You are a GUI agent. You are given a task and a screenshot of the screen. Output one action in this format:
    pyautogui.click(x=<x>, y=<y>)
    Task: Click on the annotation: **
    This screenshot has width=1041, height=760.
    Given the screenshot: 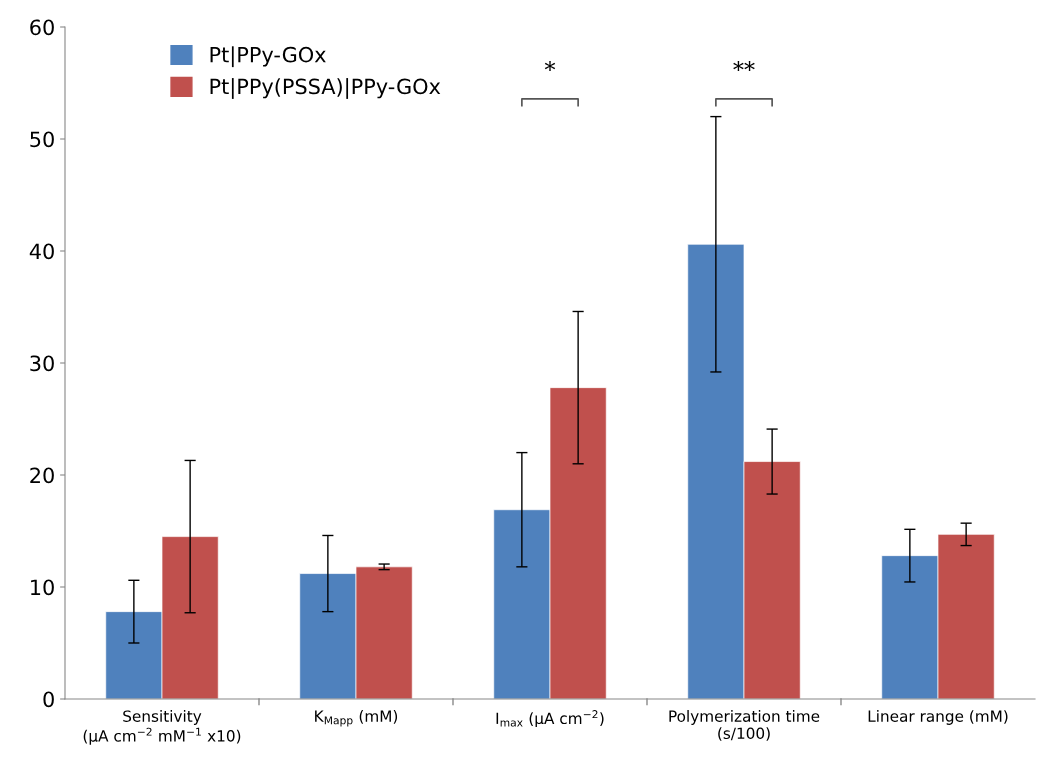 What is the action you would take?
    pyautogui.click(x=744, y=66)
    